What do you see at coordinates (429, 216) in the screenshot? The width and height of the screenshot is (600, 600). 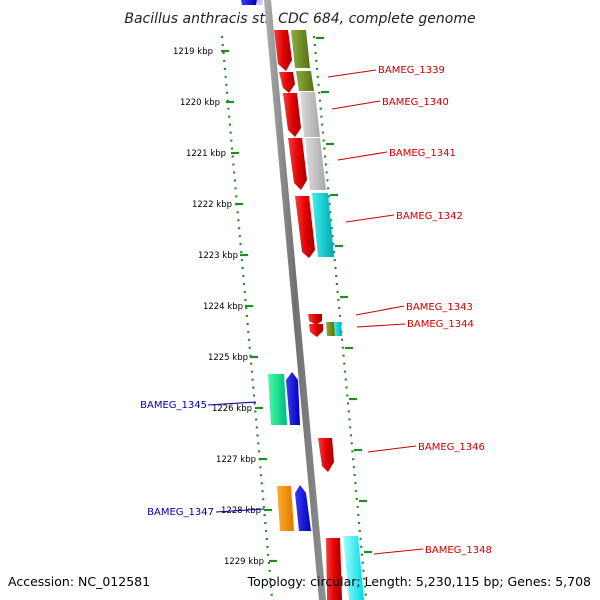 I see `gene-label: BAMEG_1342` at bounding box center [429, 216].